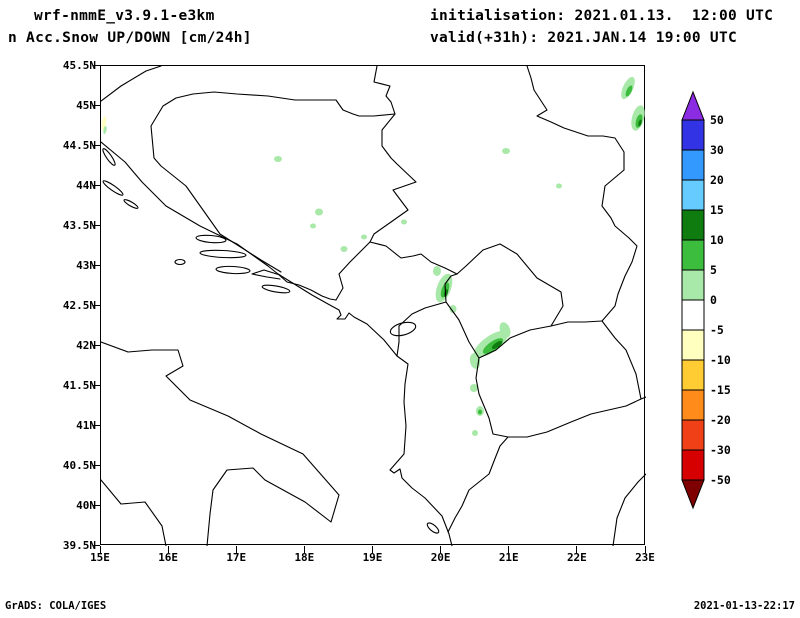 This screenshot has height=618, width=800. Describe the element at coordinates (86, 345) in the screenshot. I see `lat-tick-label: 42N` at that location.